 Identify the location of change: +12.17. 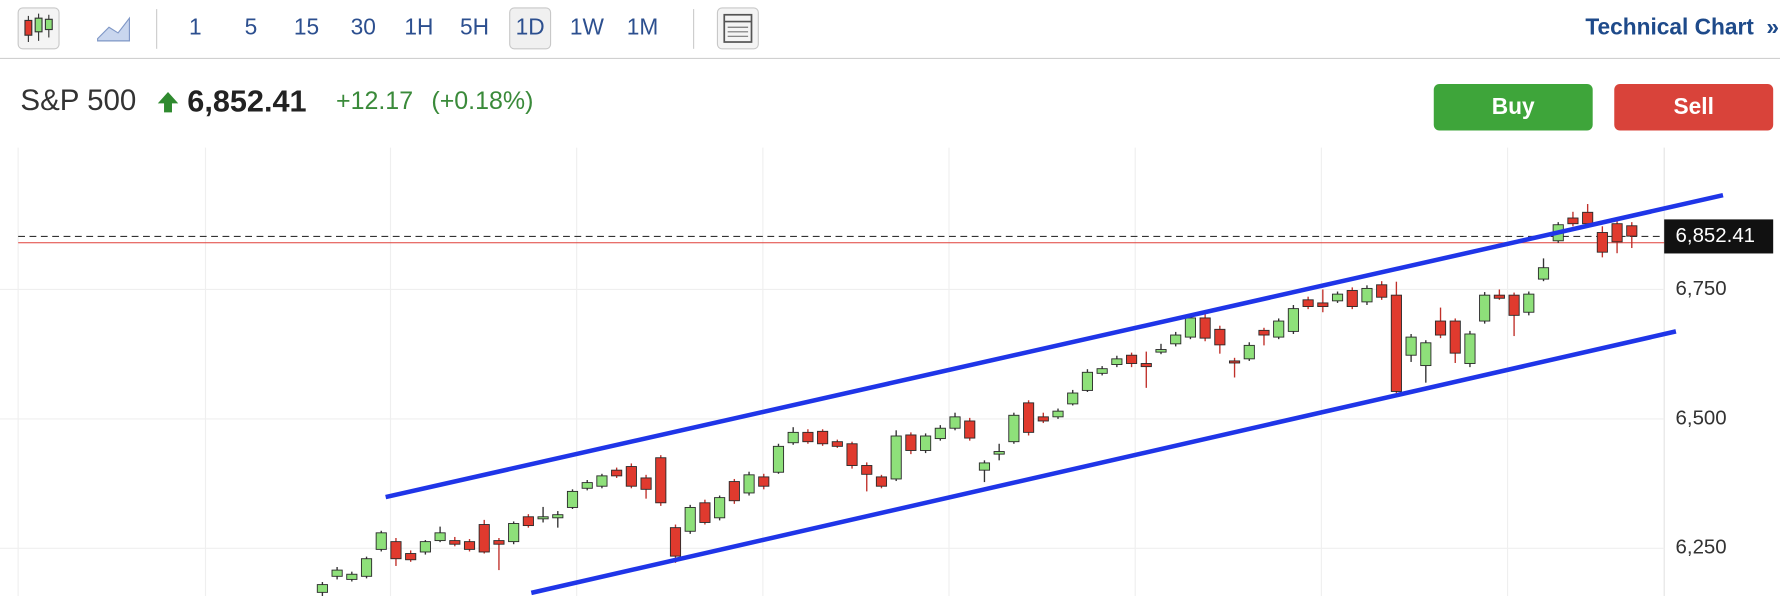
(374, 101).